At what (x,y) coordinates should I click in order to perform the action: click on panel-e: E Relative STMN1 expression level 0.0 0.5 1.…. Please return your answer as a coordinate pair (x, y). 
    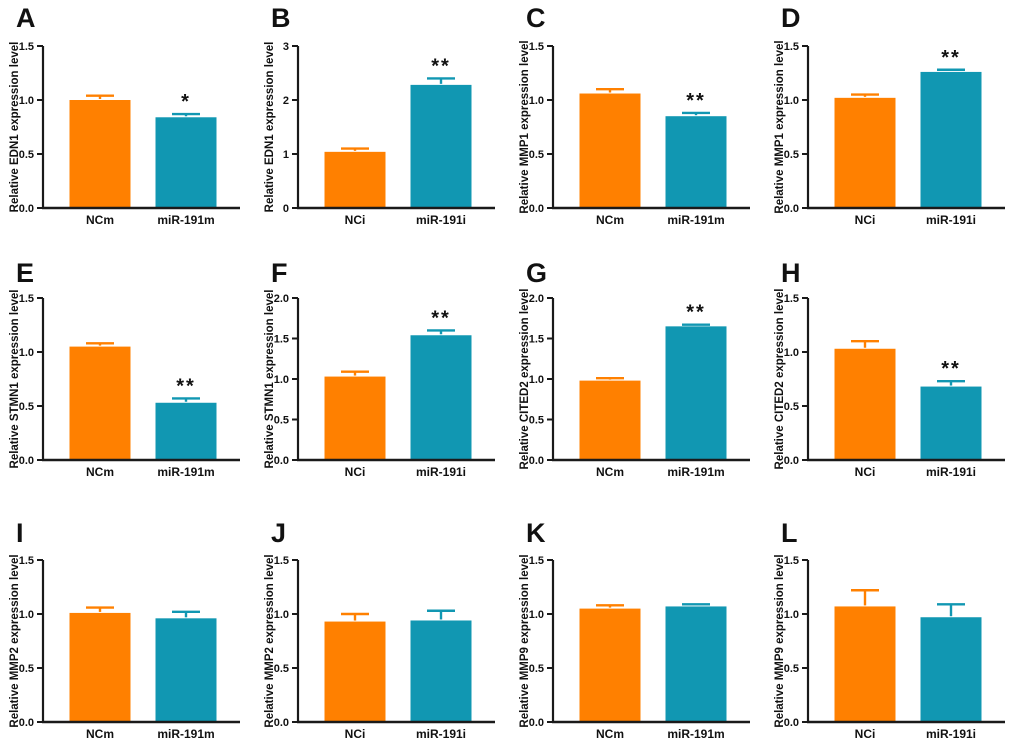
    Looking at the image, I should click on (127, 375).